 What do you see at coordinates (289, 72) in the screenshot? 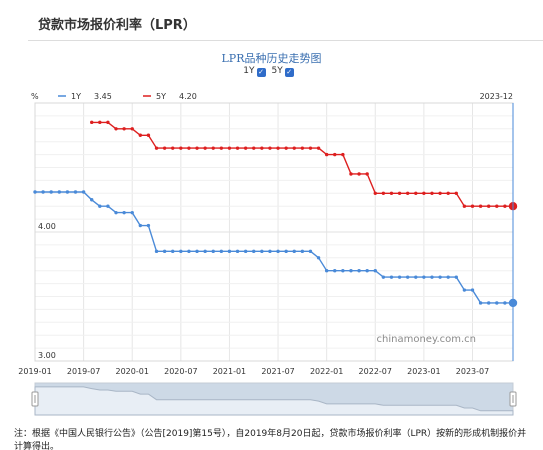
I see `toggle-5y-checkbox: ✓` at bounding box center [289, 72].